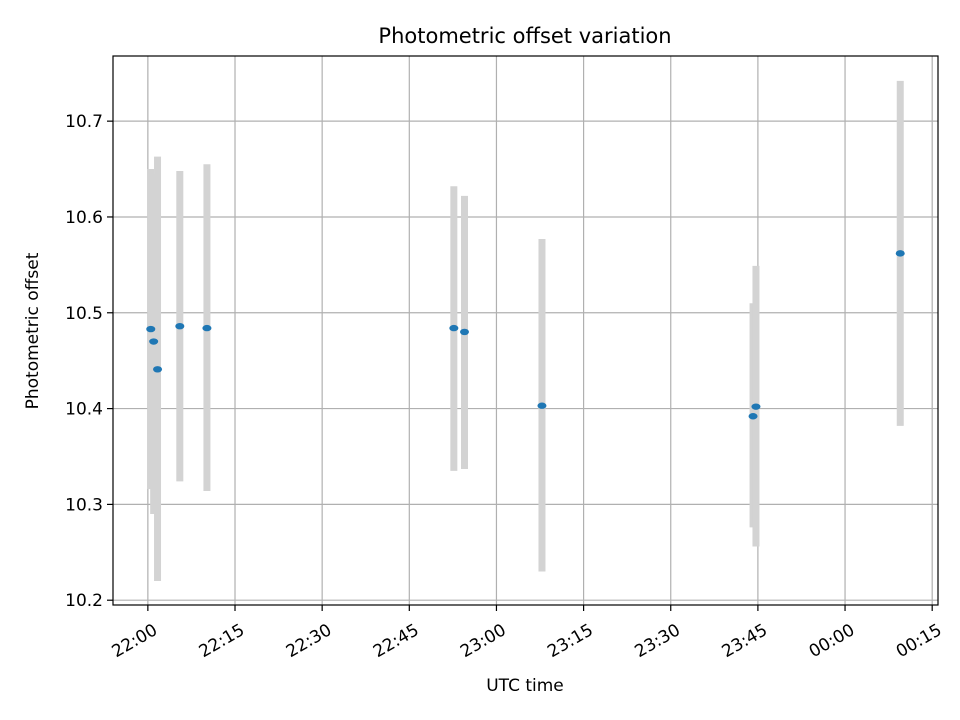 Image resolution: width=960 pixels, height=720 pixels. Describe the element at coordinates (524, 36) in the screenshot. I see `chart-title: Photometric offset variation` at that location.